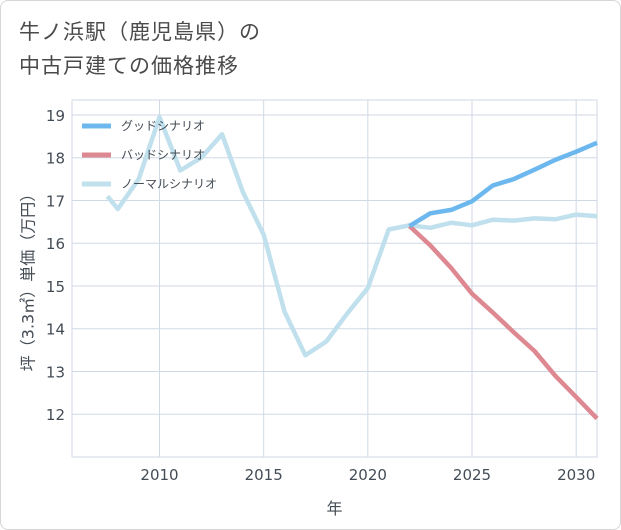  Describe the element at coordinates (55, 159) in the screenshot. I see `y-tick-label: 18` at that location.